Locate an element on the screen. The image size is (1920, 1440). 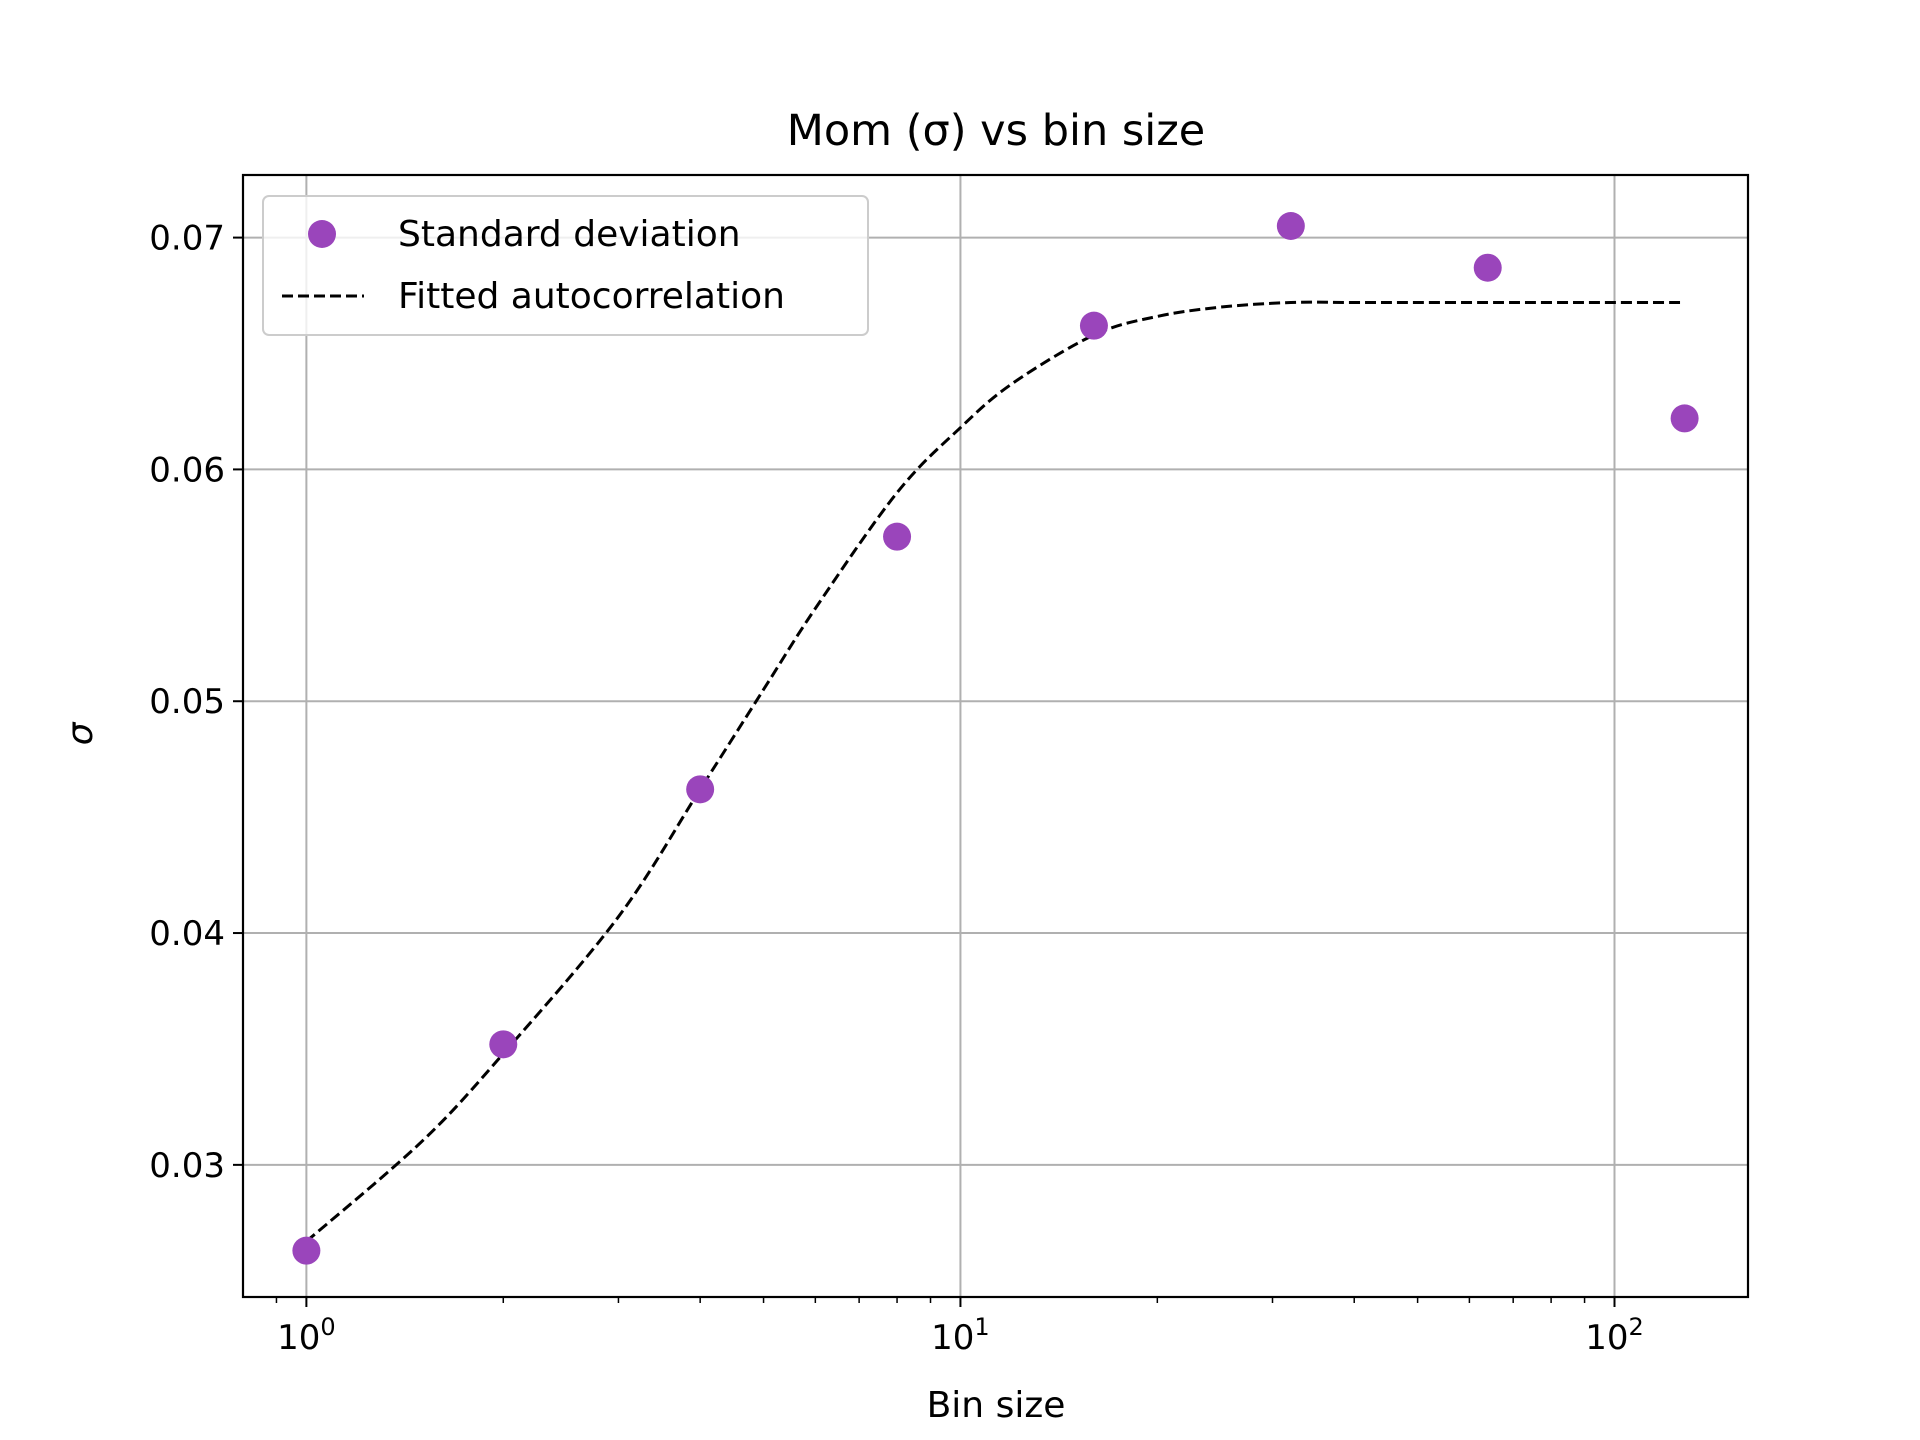
legend-label-fitted-autocorrelation: Fitted autocorrelation is located at coordinates (591, 296).